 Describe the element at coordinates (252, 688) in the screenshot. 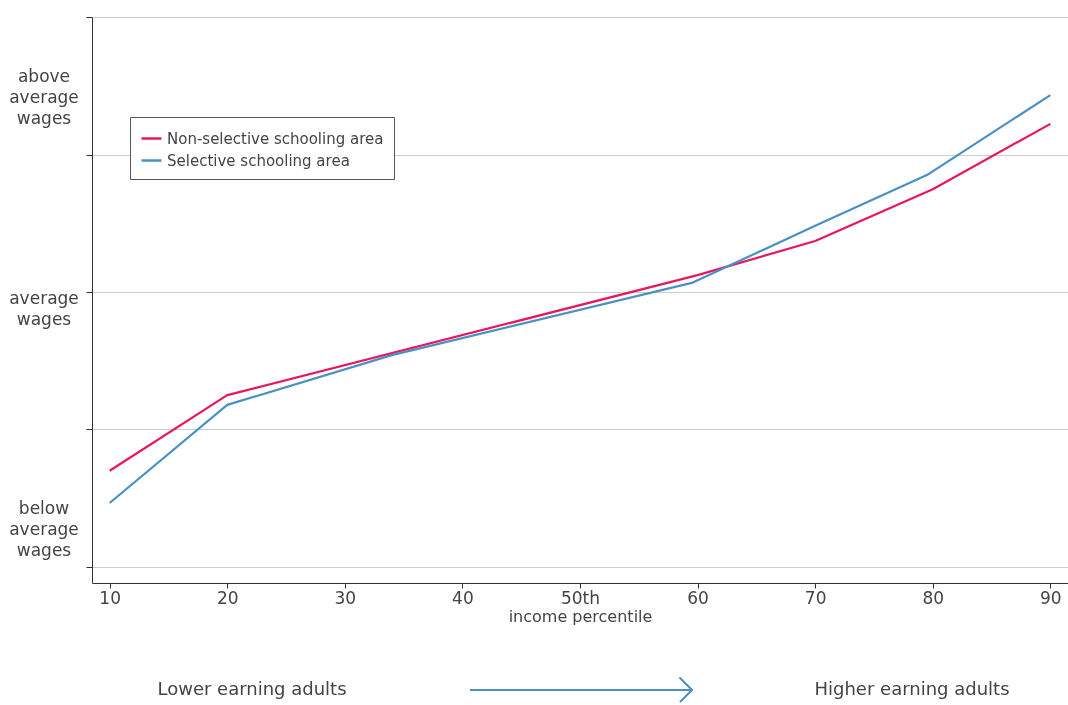

I see `text: Lower earning adults` at that location.